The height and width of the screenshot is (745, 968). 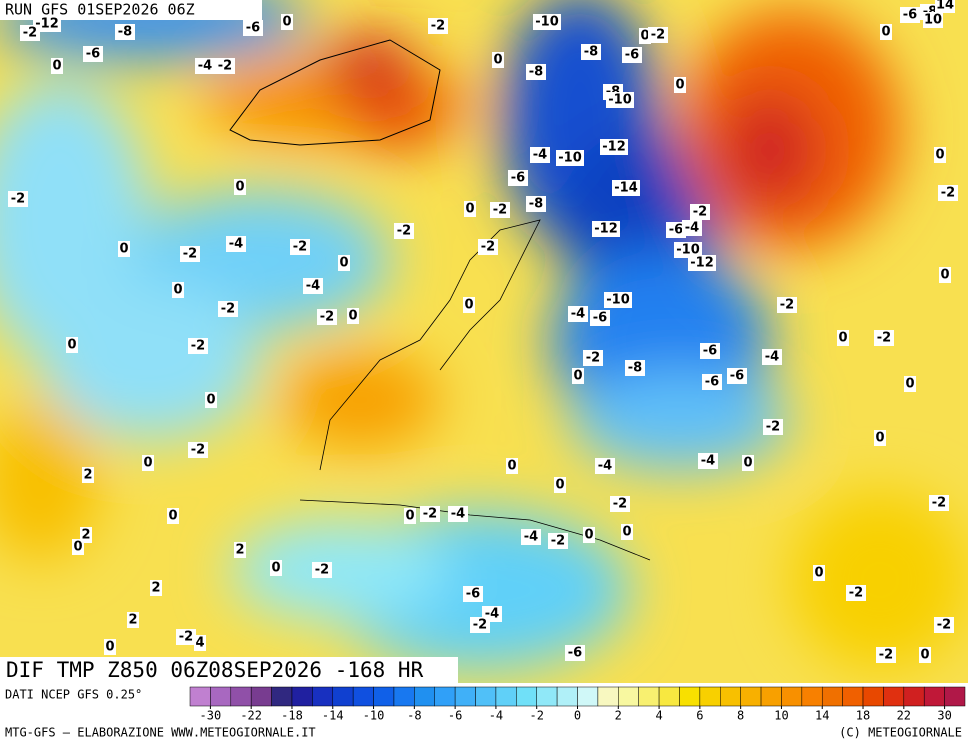 What do you see at coordinates (904, 716) in the screenshot?
I see `colorbar-tick-label: 22` at bounding box center [904, 716].